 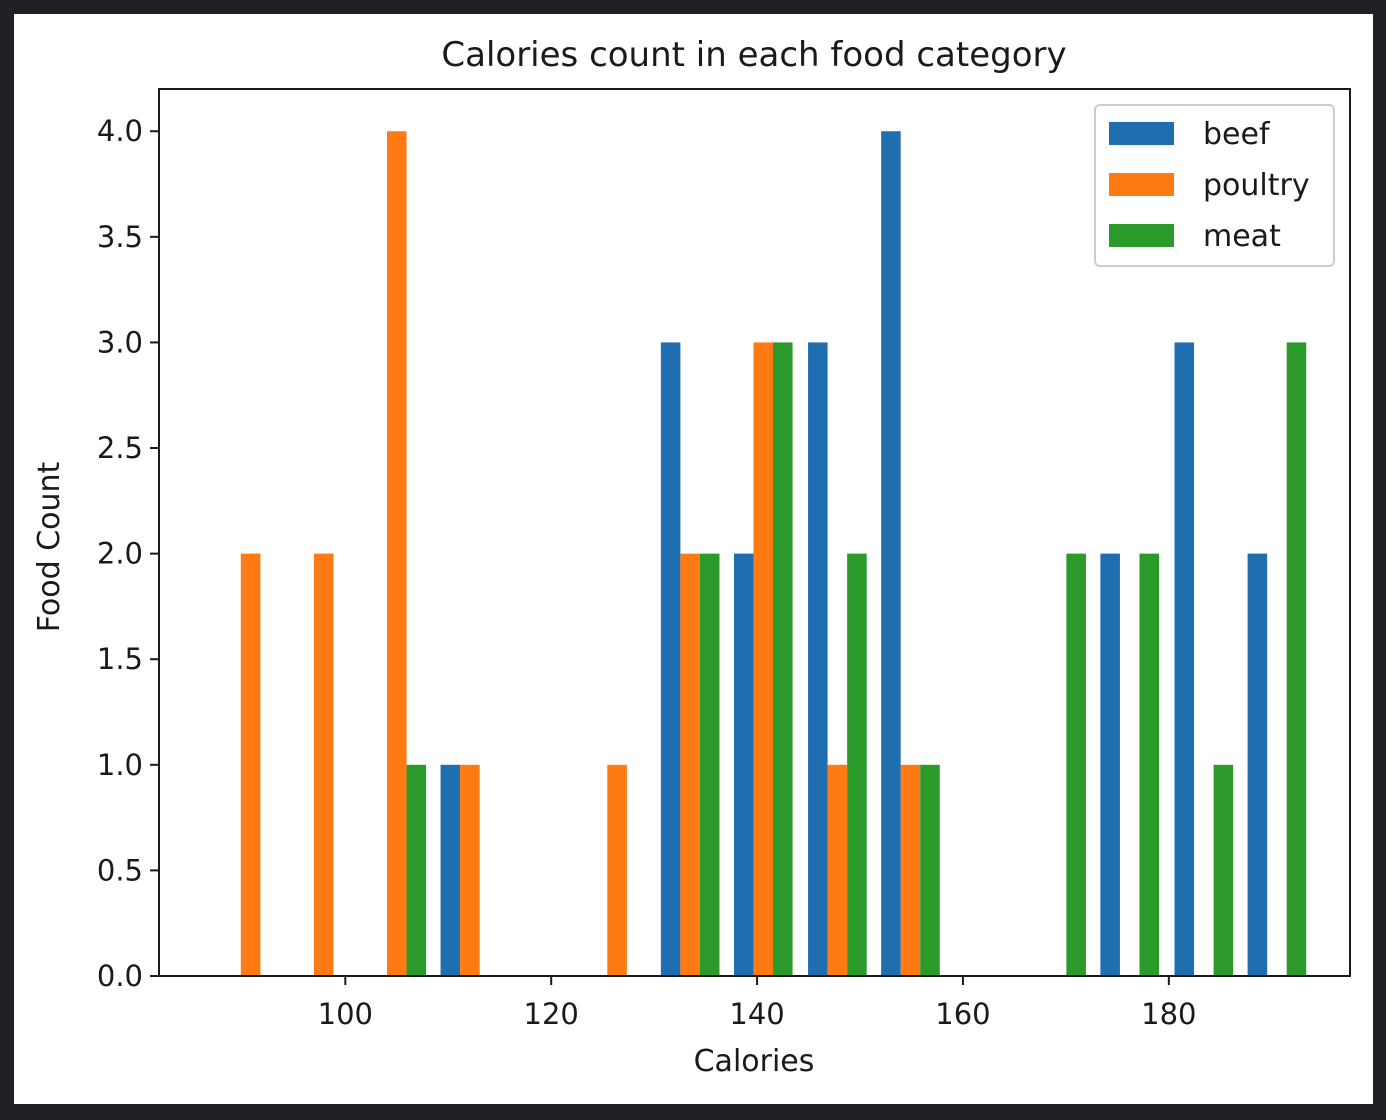 What do you see at coordinates (120, 659) in the screenshot?
I see `y-tick-label: 1.5` at bounding box center [120, 659].